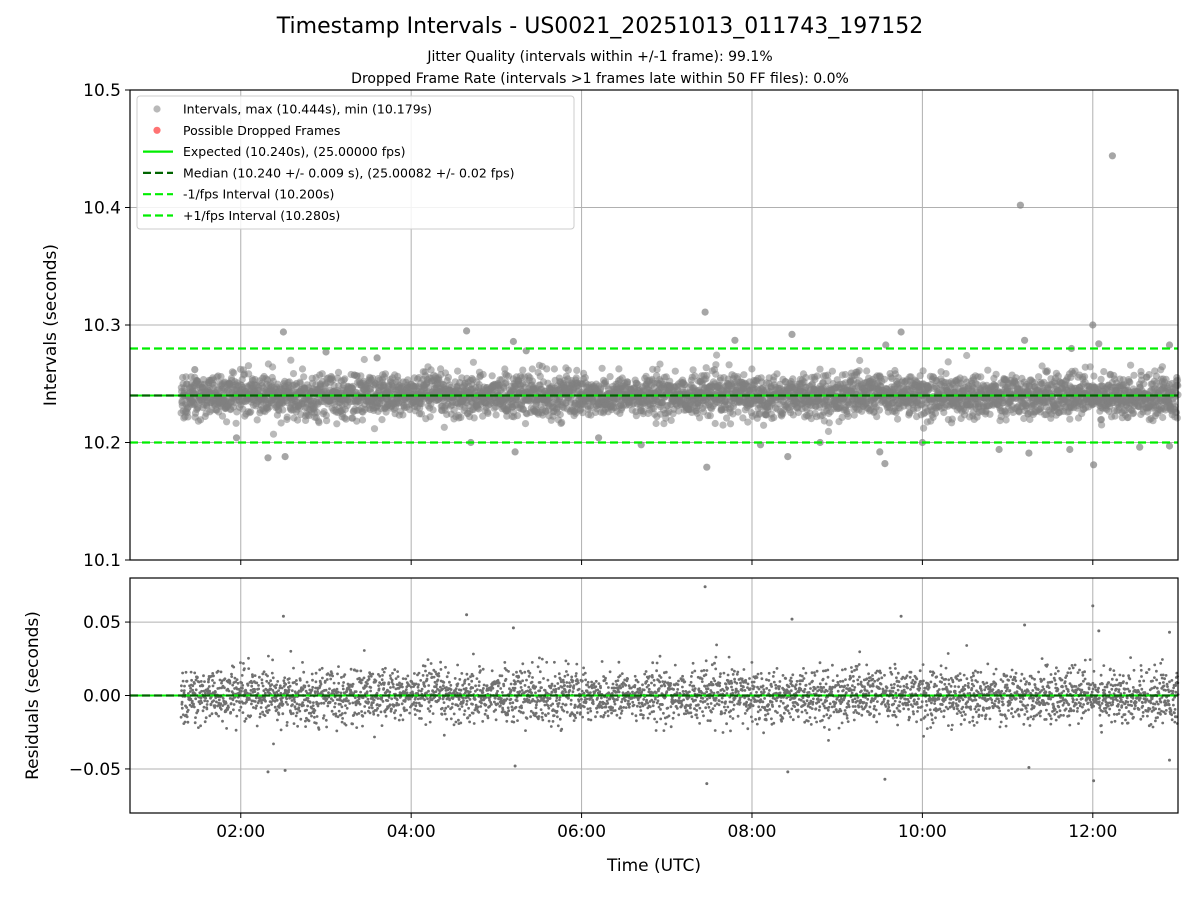  What do you see at coordinates (102, 561) in the screenshot?
I see `y-tick-label: 10.1` at bounding box center [102, 561].